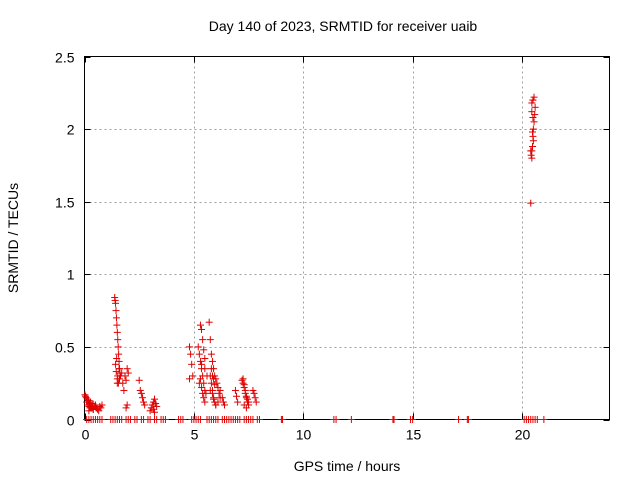 The height and width of the screenshot is (480, 640). Describe the element at coordinates (13, 238) in the screenshot. I see `y-axis-label: SRMTID / TECUs` at that location.